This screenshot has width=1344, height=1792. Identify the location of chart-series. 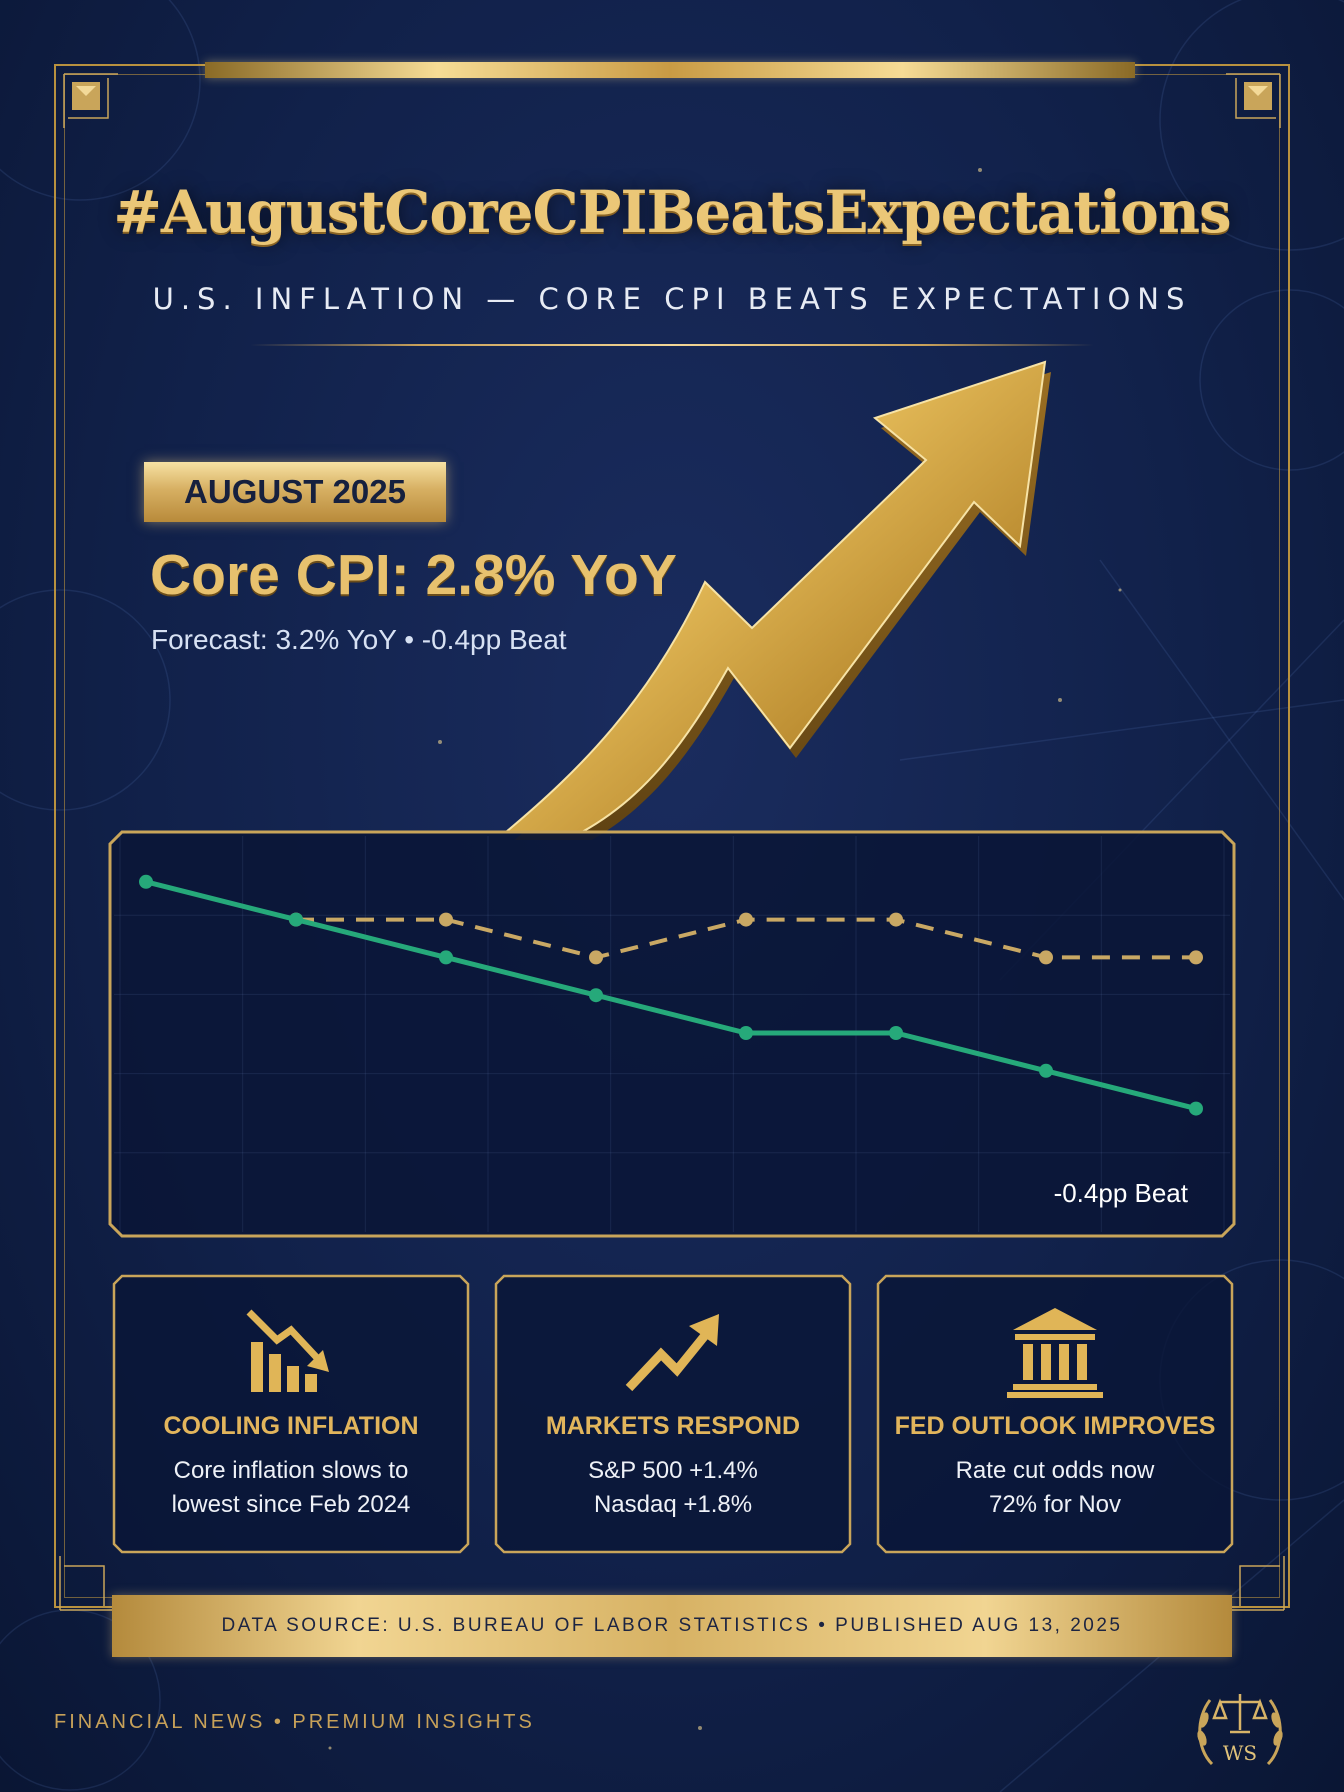
(671, 995).